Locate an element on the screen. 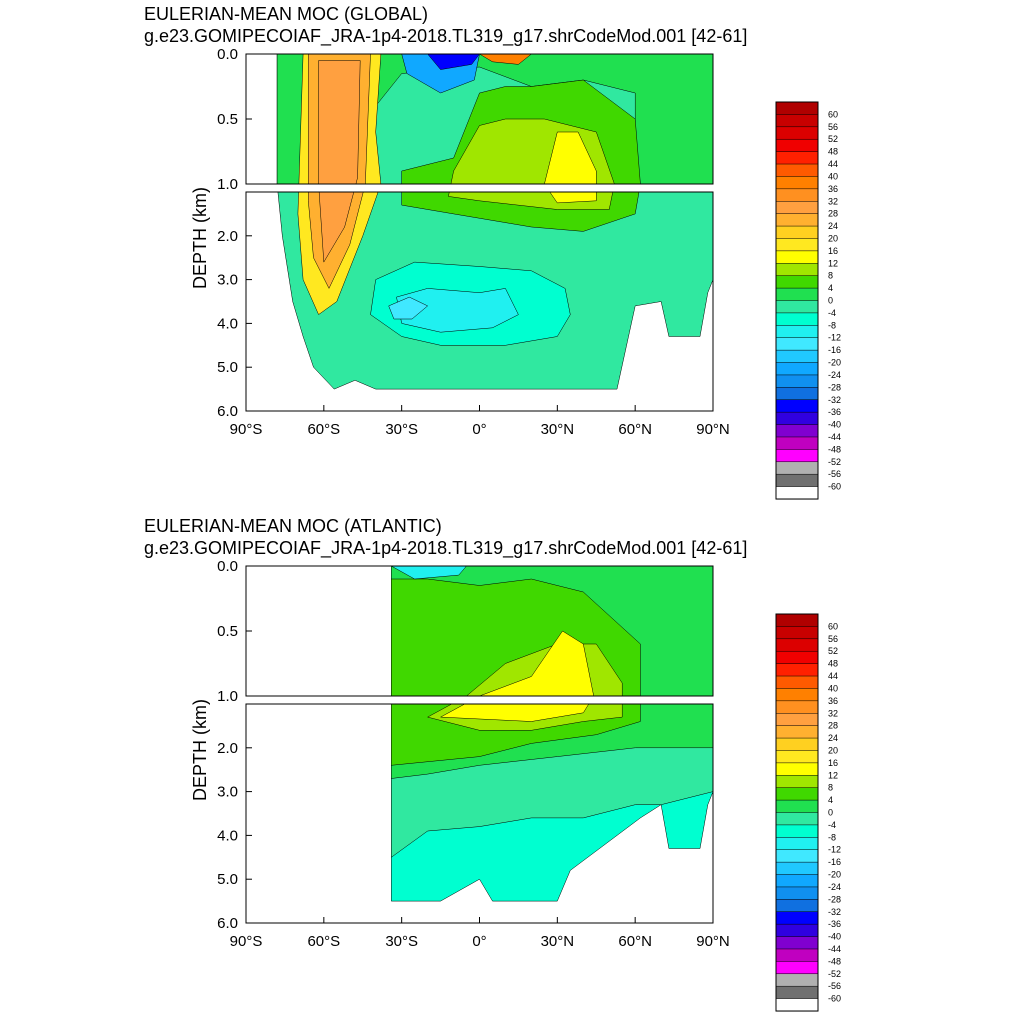 This screenshot has height=1024, width=1024. colorbar-label: 36 is located at coordinates (833, 189).